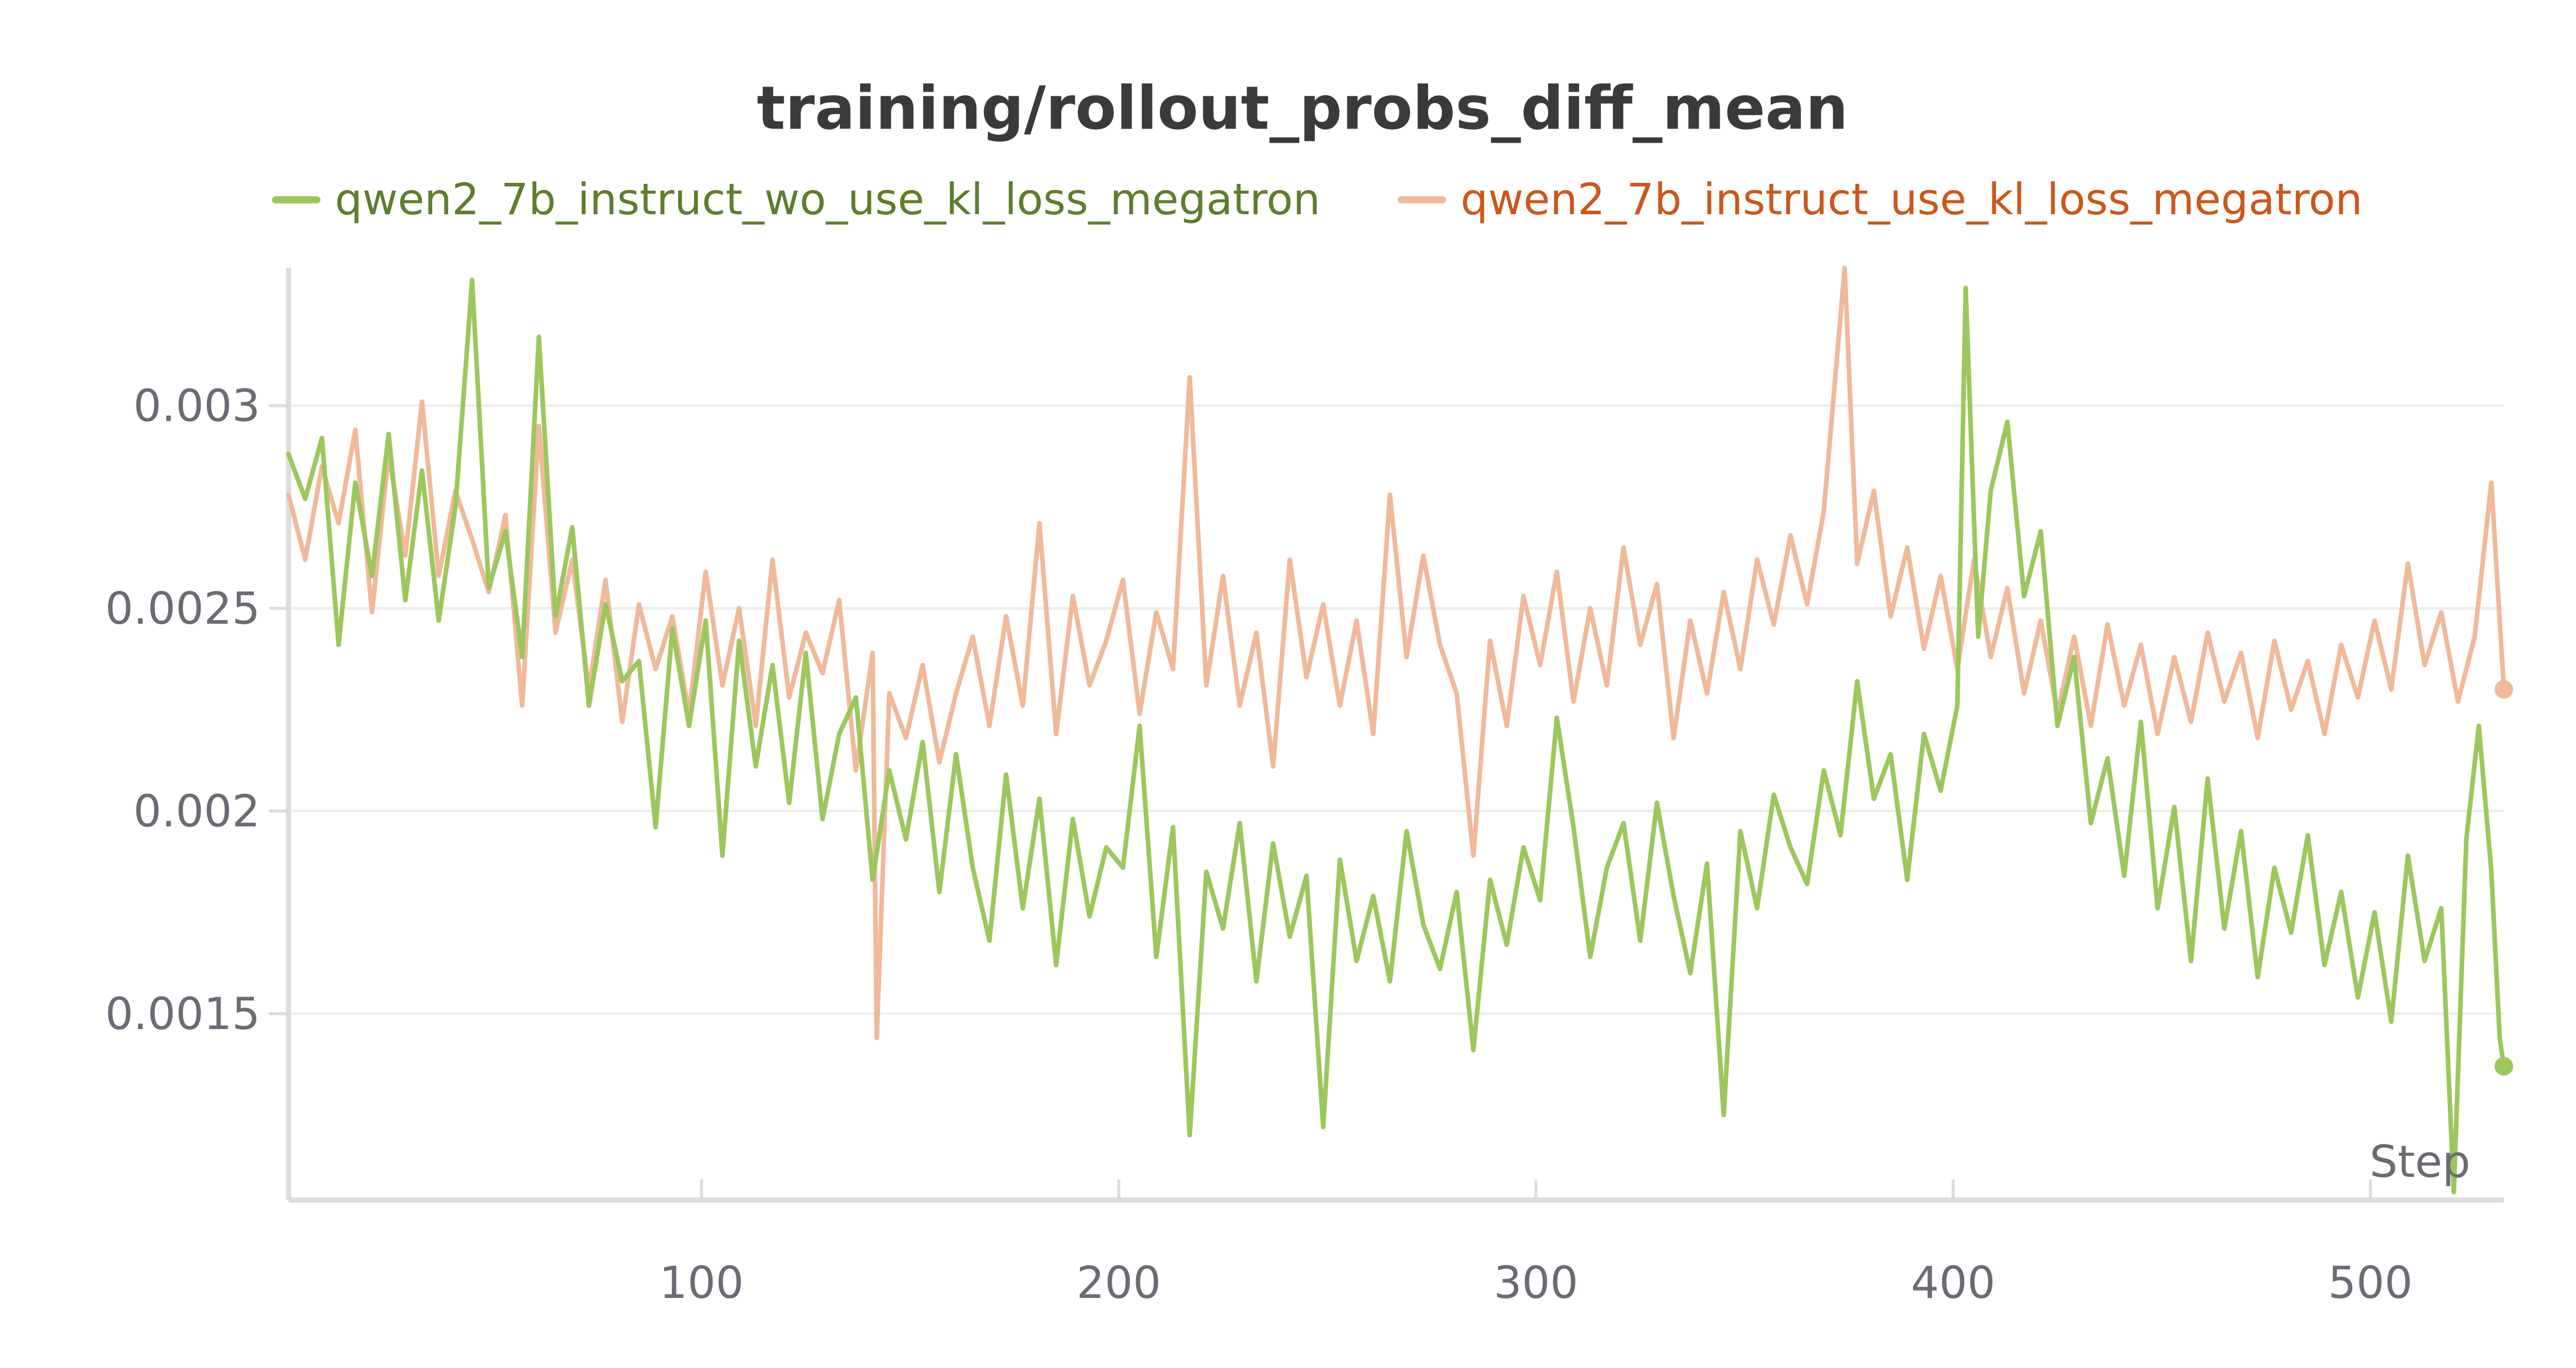  I want to click on x-tick-label: 200, so click(1119, 1283).